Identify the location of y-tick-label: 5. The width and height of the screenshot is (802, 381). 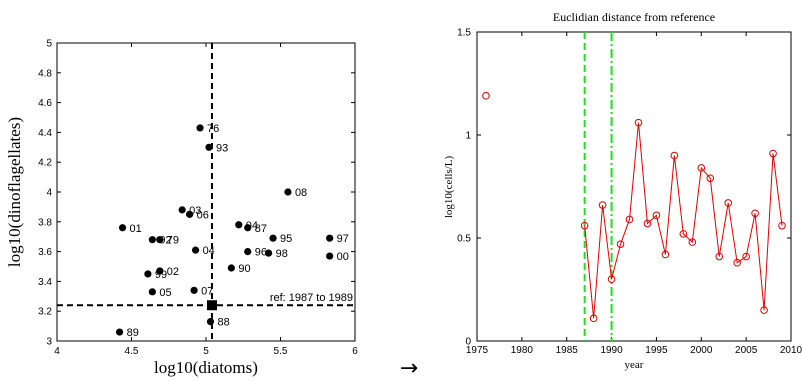
(49, 44).